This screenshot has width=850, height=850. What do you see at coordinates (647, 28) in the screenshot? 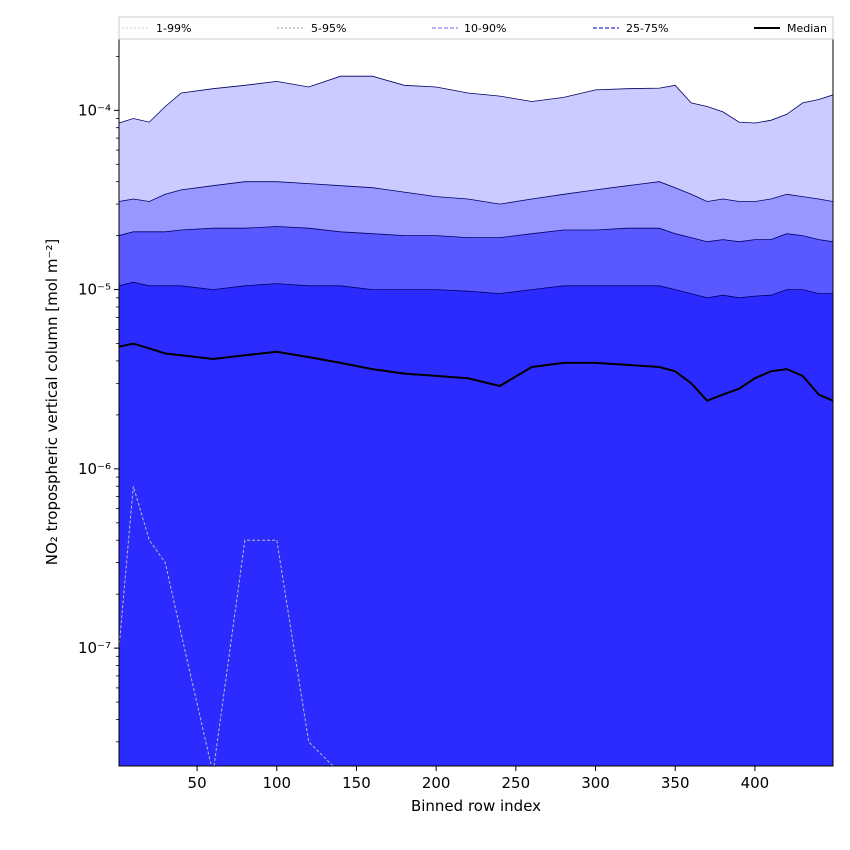
I see `legend-label: 25-75%` at bounding box center [647, 28].